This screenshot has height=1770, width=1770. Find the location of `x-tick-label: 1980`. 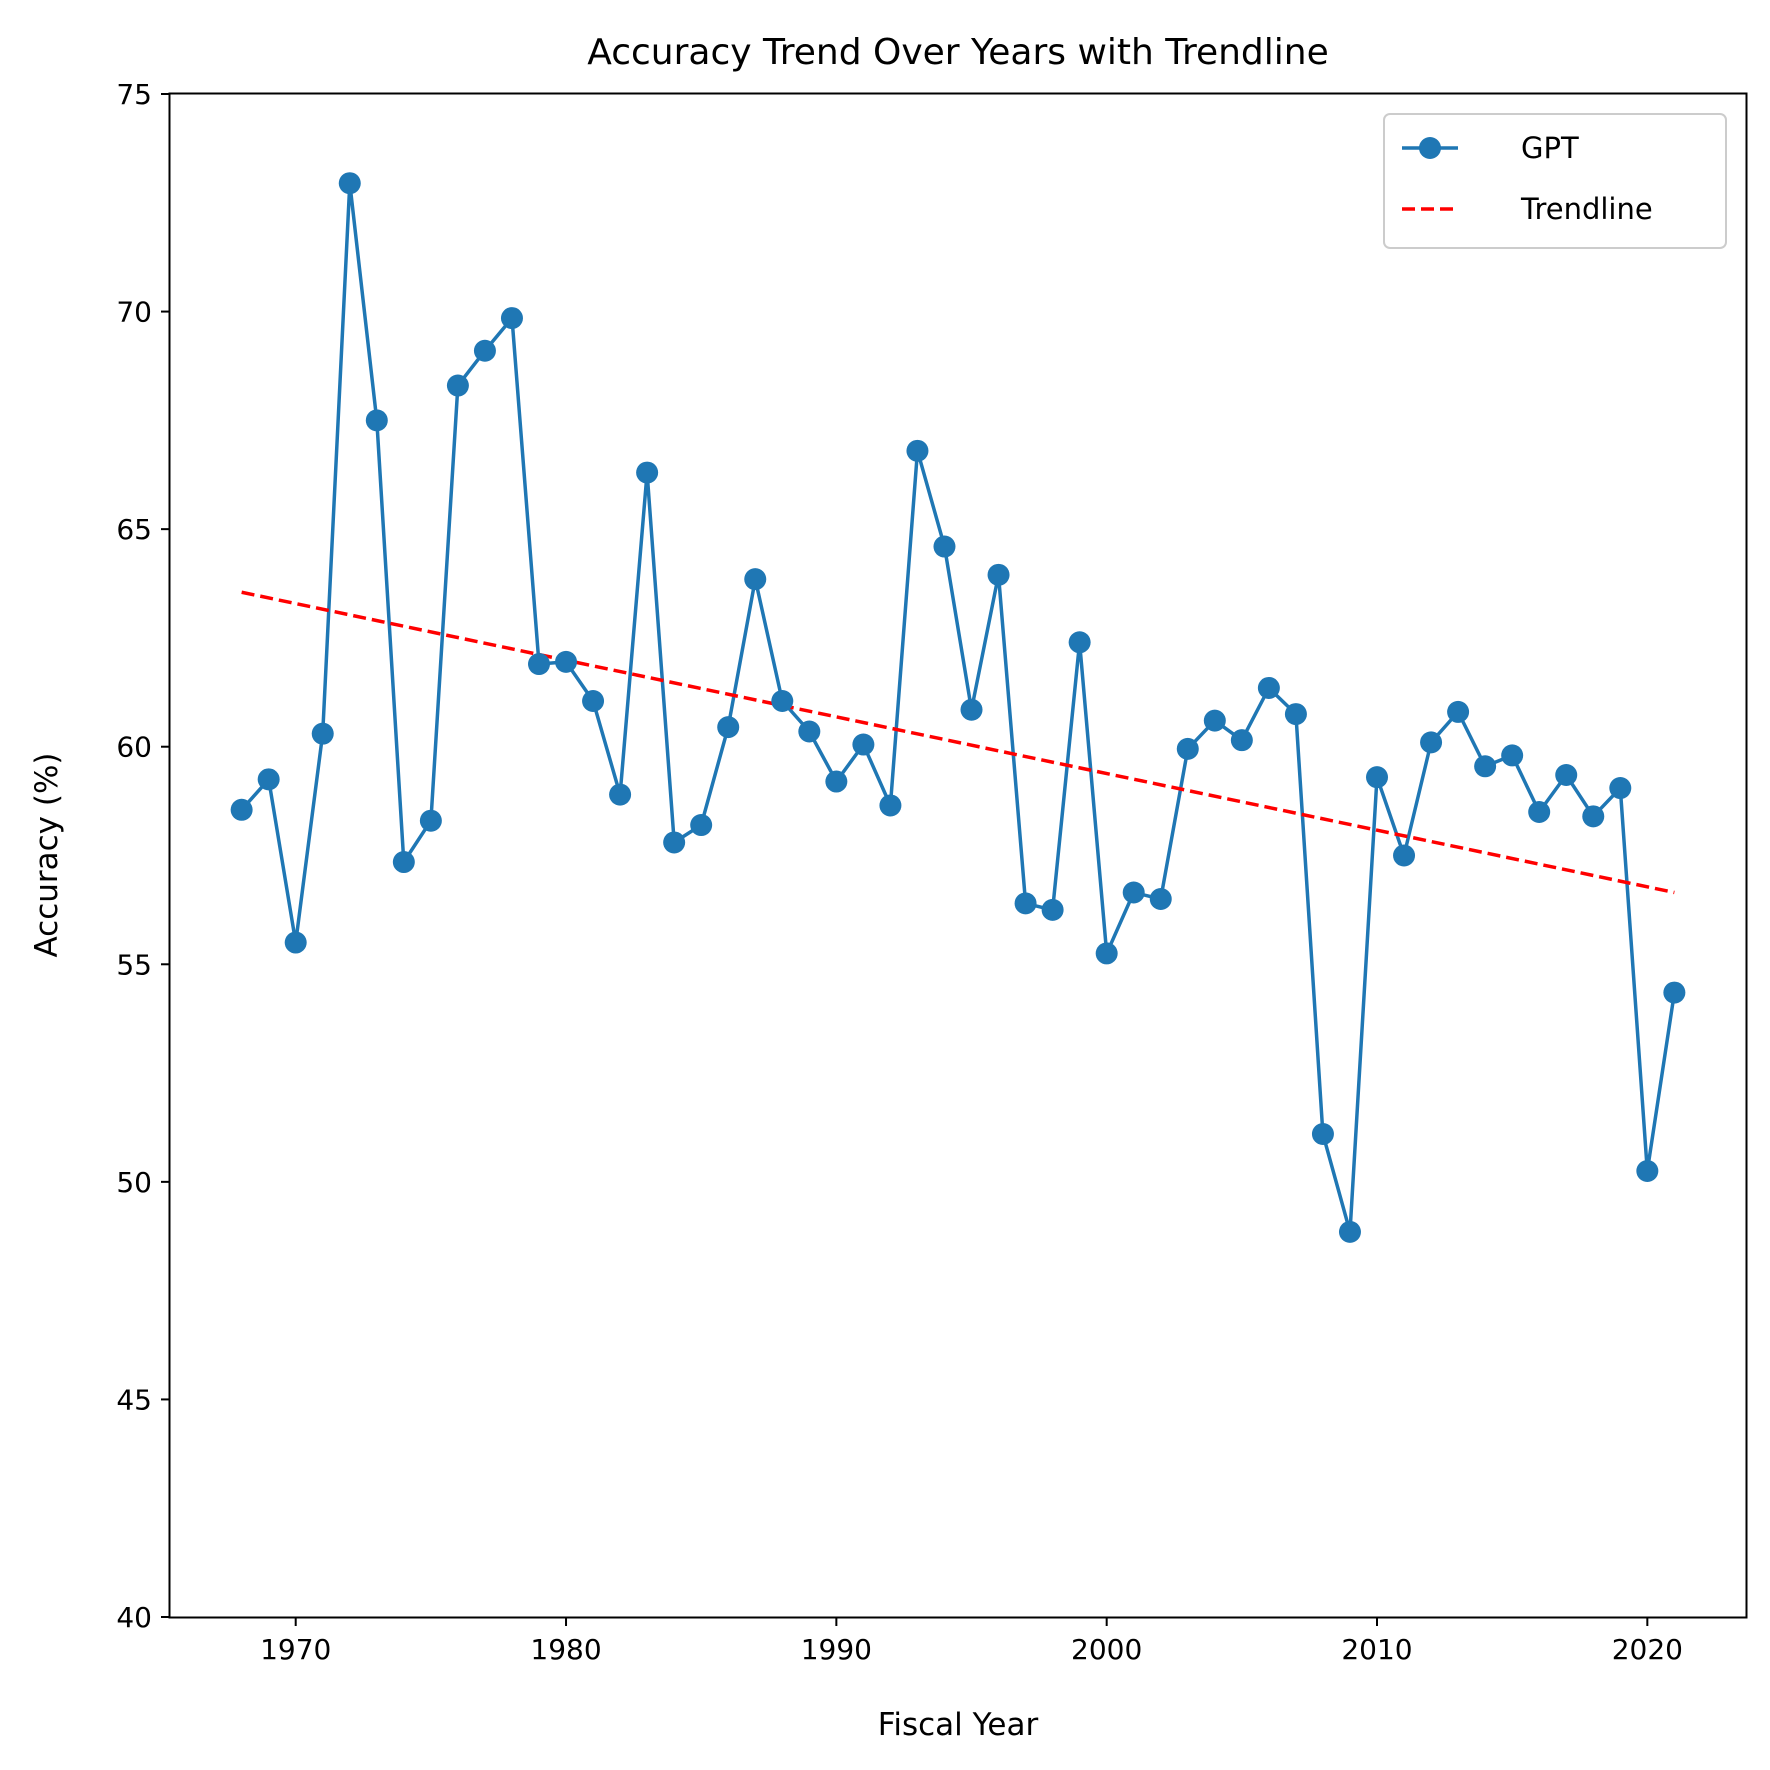

x-tick-label: 1980 is located at coordinates (565, 1649).